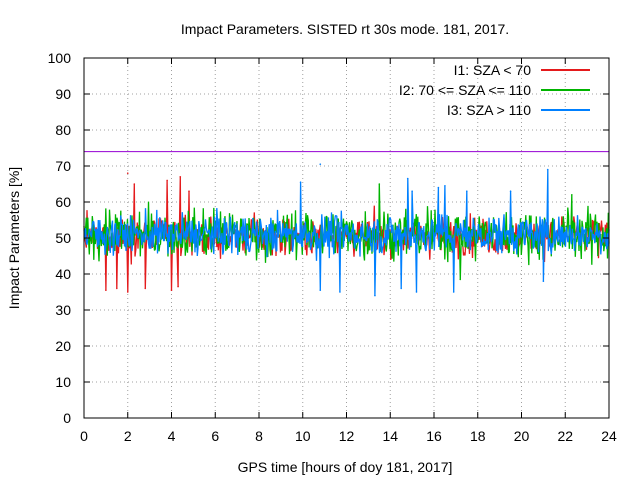  I want to click on y-tick-label: 30, so click(63, 310).